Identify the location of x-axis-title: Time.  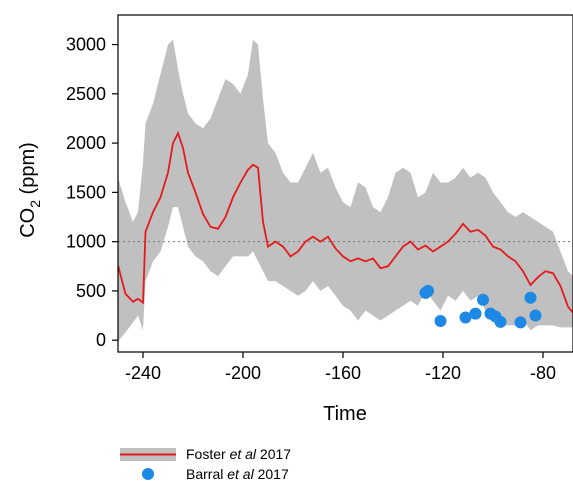
(345, 414).